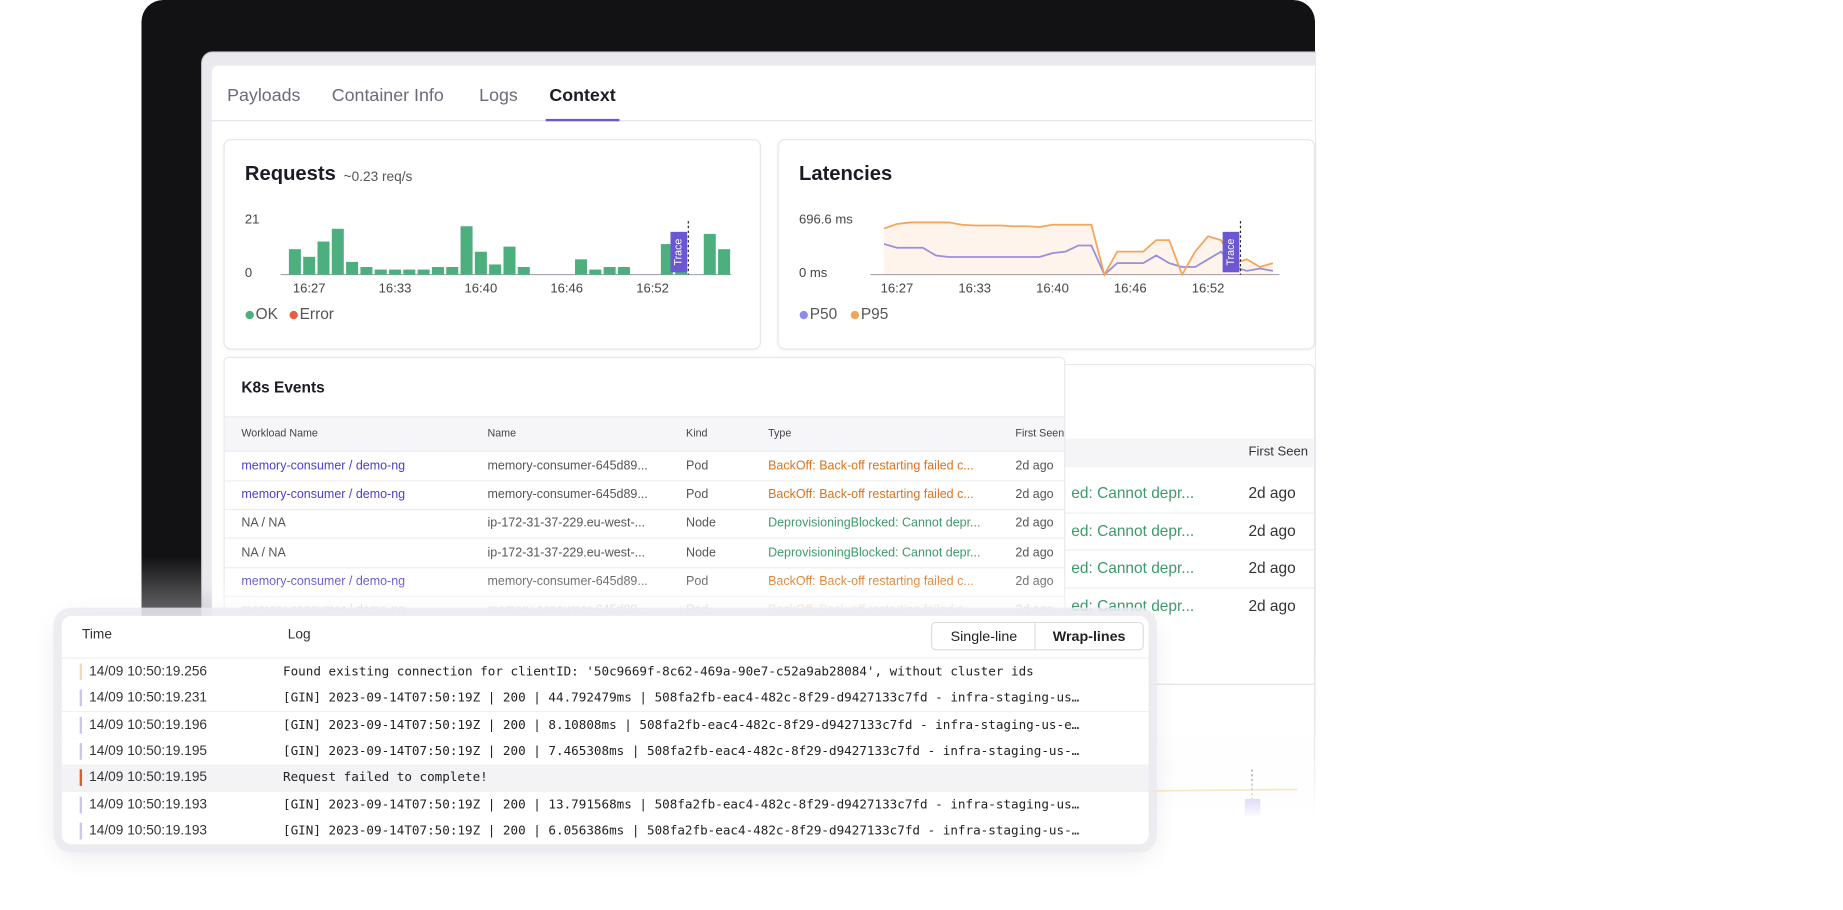  Describe the element at coordinates (1078, 260) in the screenshot. I see `line` at that location.